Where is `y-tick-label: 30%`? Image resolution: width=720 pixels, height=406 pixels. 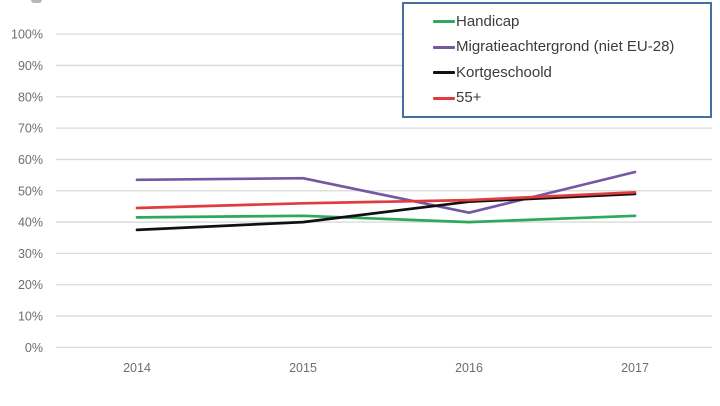 y-tick-label: 30% is located at coordinates (30, 254).